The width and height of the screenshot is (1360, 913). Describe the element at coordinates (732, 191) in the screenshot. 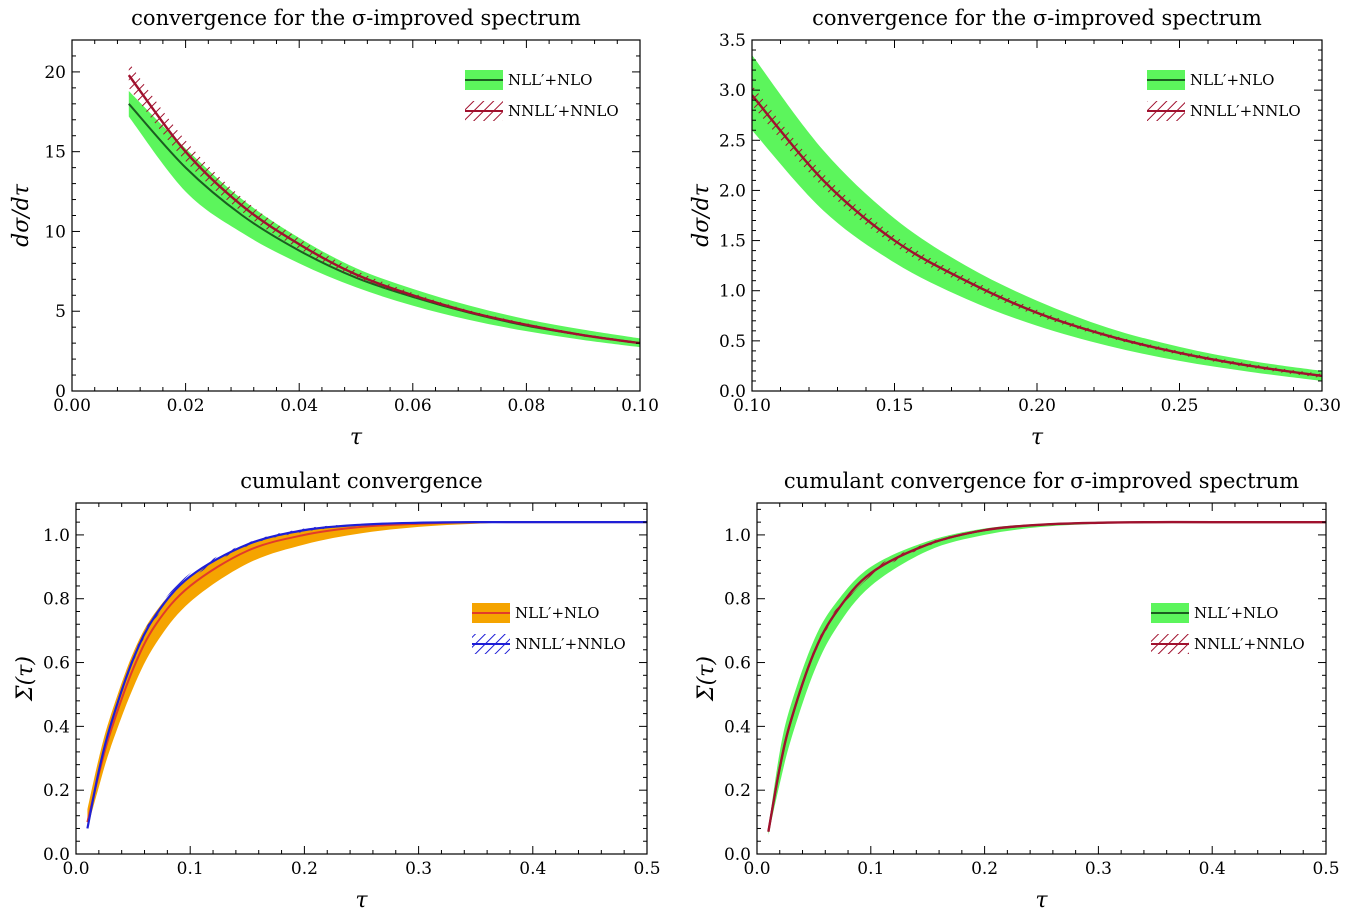

I see `y-tick-label: 2.0` at that location.